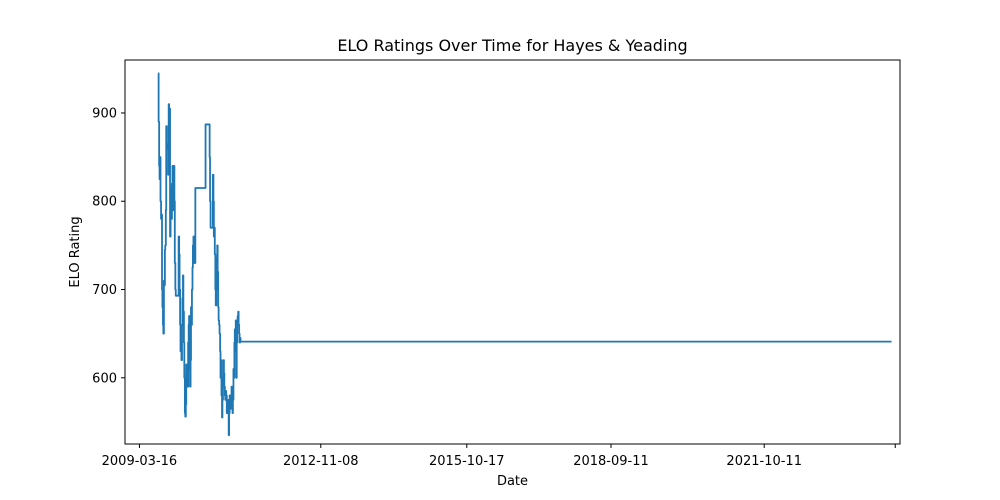 This screenshot has height=500, width=1000. I want to click on y-axis-ticks: 600 700 800 900, so click(108, 246).